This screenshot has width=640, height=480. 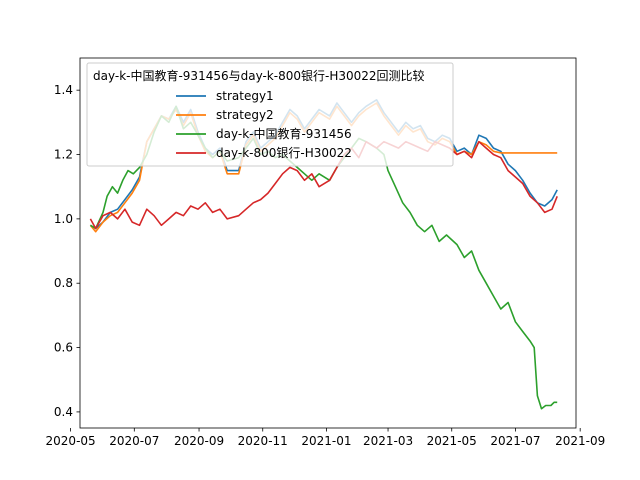 What do you see at coordinates (388, 441) in the screenshot?
I see `x-tick-label: 2021-03` at bounding box center [388, 441].